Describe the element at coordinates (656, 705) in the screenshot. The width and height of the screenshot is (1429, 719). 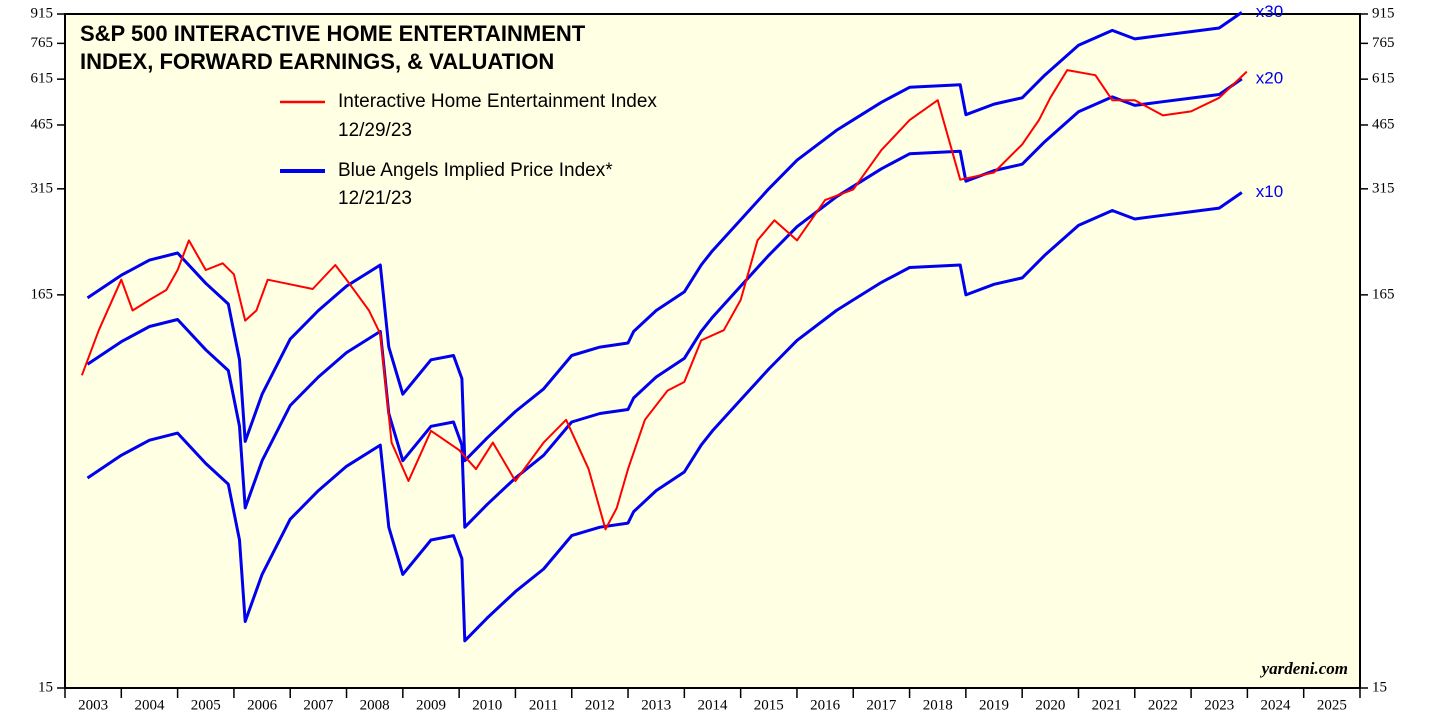
I see `x-tick-label: 2013` at that location.